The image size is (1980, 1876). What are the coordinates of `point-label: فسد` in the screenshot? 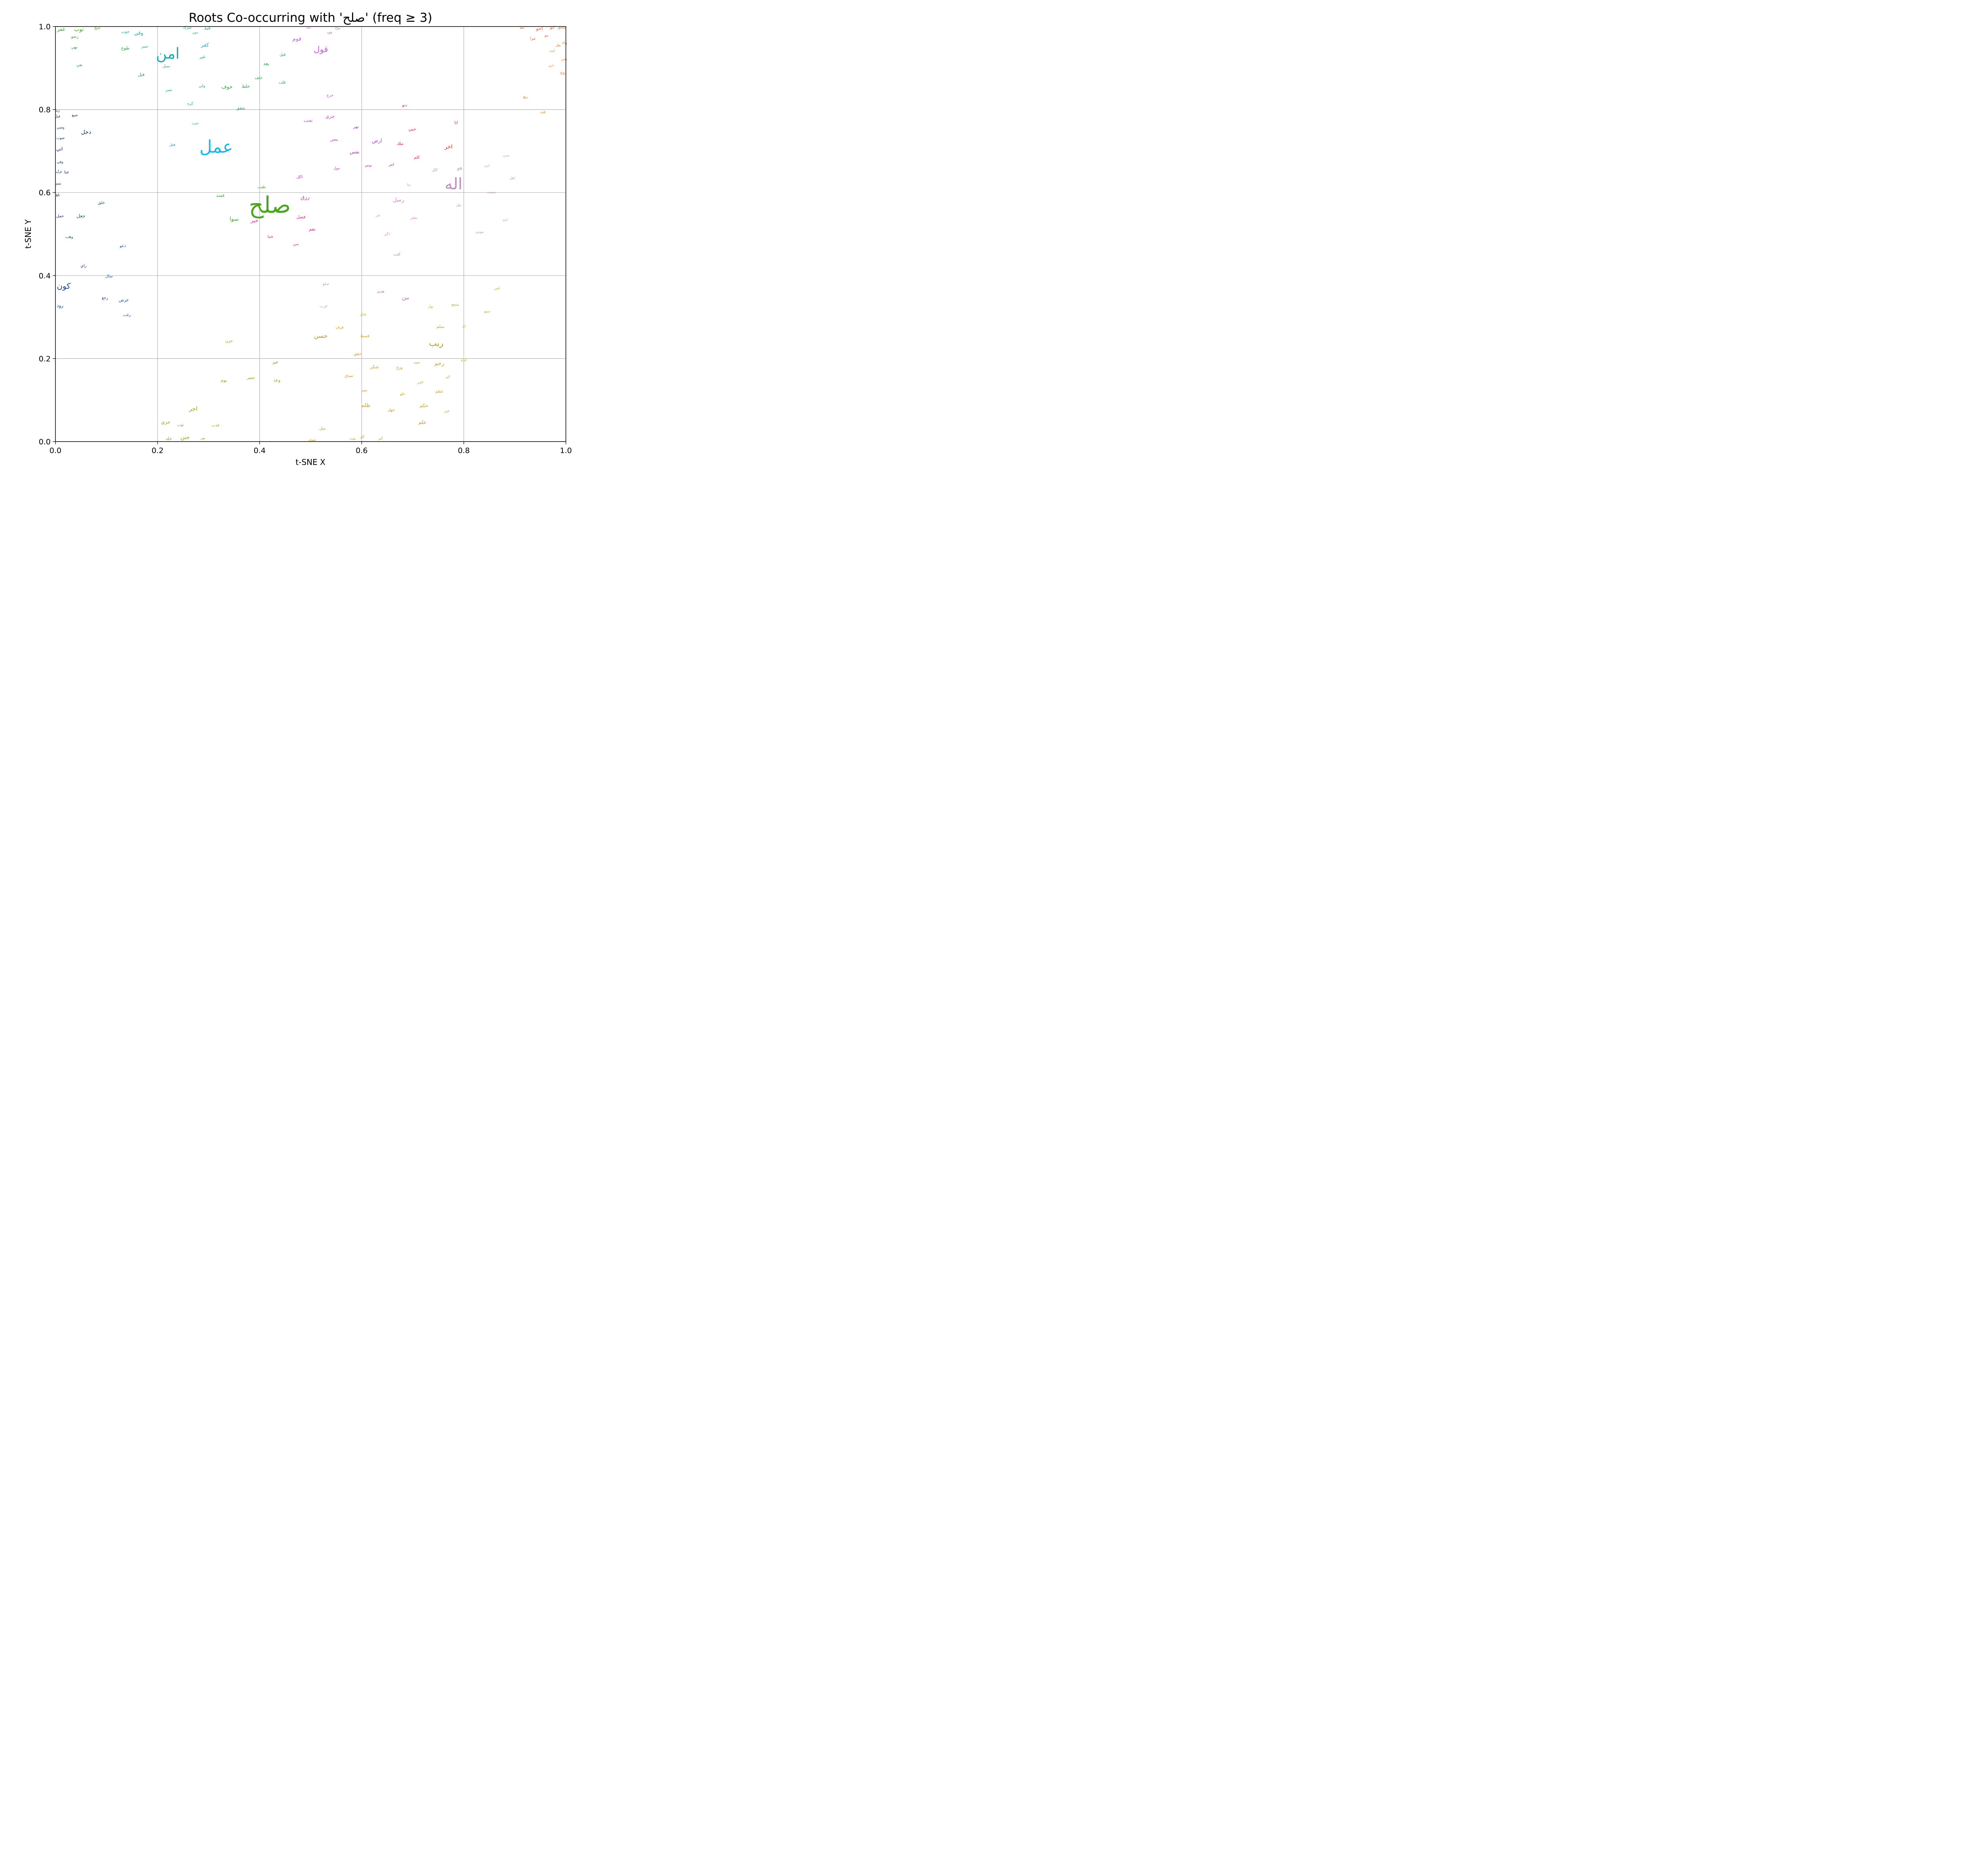 It's located at (220, 195).